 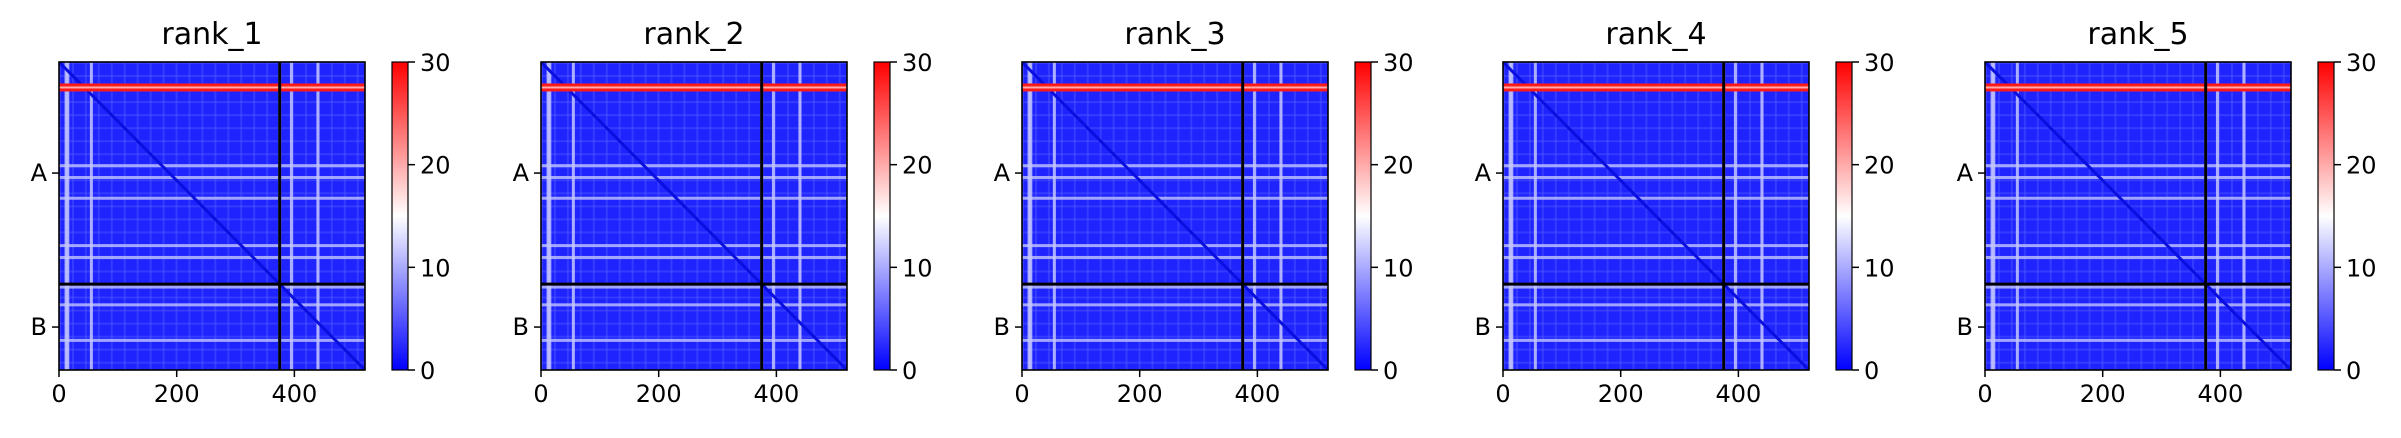 I want to click on y-tick-label: B, so click(x=1002, y=327).